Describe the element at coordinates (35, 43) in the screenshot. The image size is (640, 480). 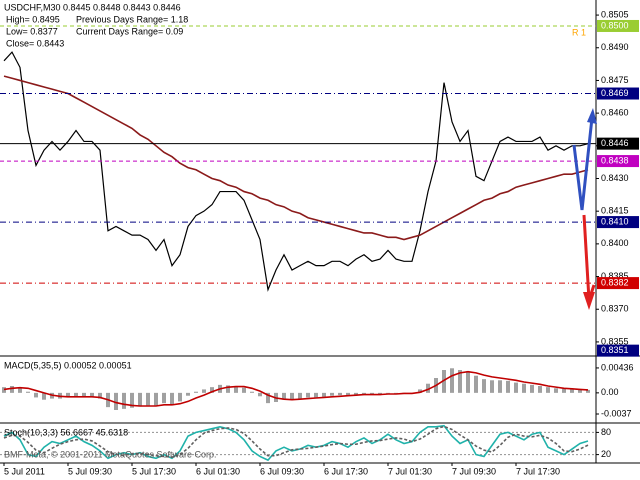
I see `close: Close= 0.8443` at that location.